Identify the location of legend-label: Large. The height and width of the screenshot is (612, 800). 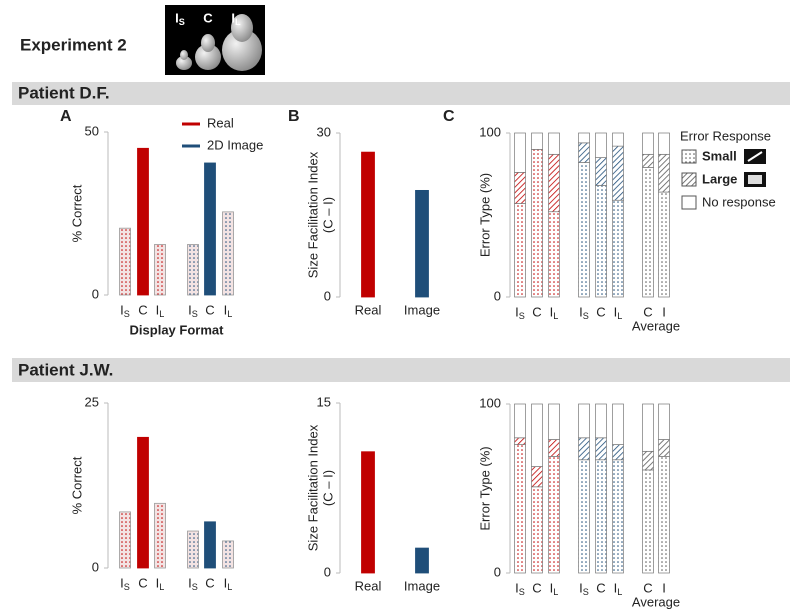
(719, 178).